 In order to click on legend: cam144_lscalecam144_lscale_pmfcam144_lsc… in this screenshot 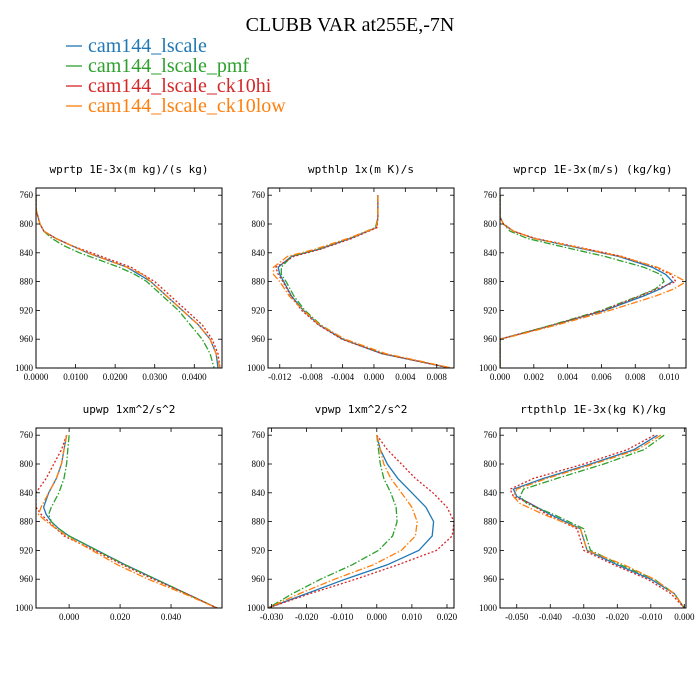, I will do `click(176, 76)`.